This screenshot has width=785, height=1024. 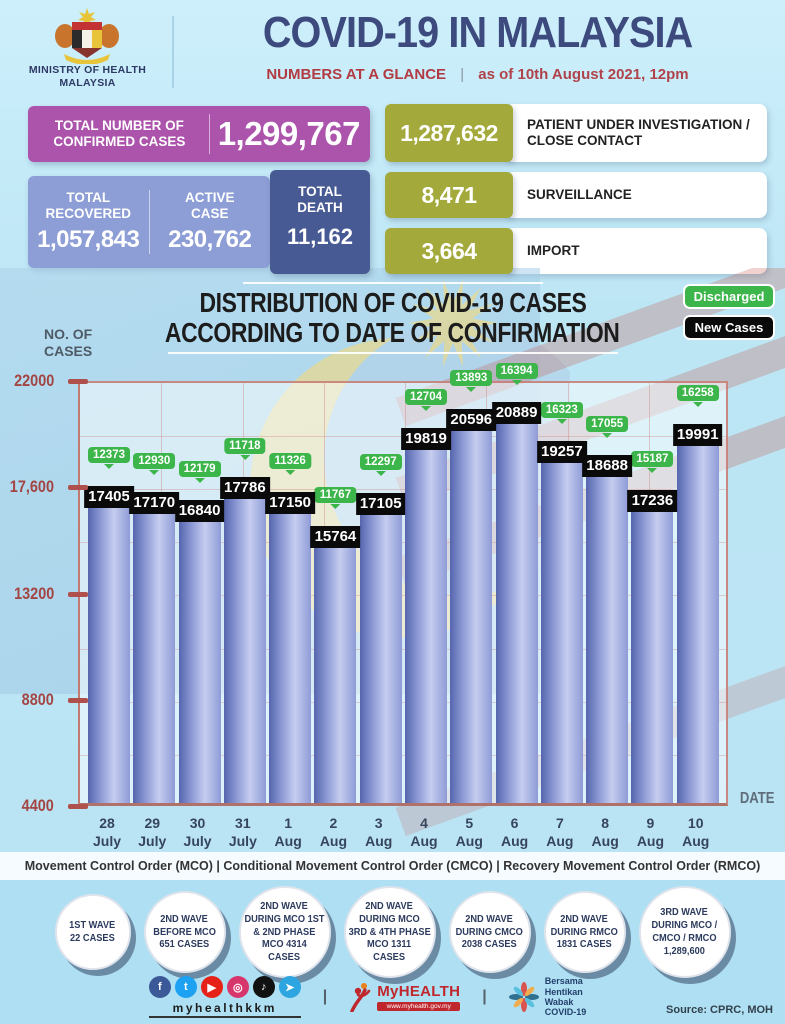 I want to click on x-axis-tick-label: 10 Aug, so click(x=696, y=832).